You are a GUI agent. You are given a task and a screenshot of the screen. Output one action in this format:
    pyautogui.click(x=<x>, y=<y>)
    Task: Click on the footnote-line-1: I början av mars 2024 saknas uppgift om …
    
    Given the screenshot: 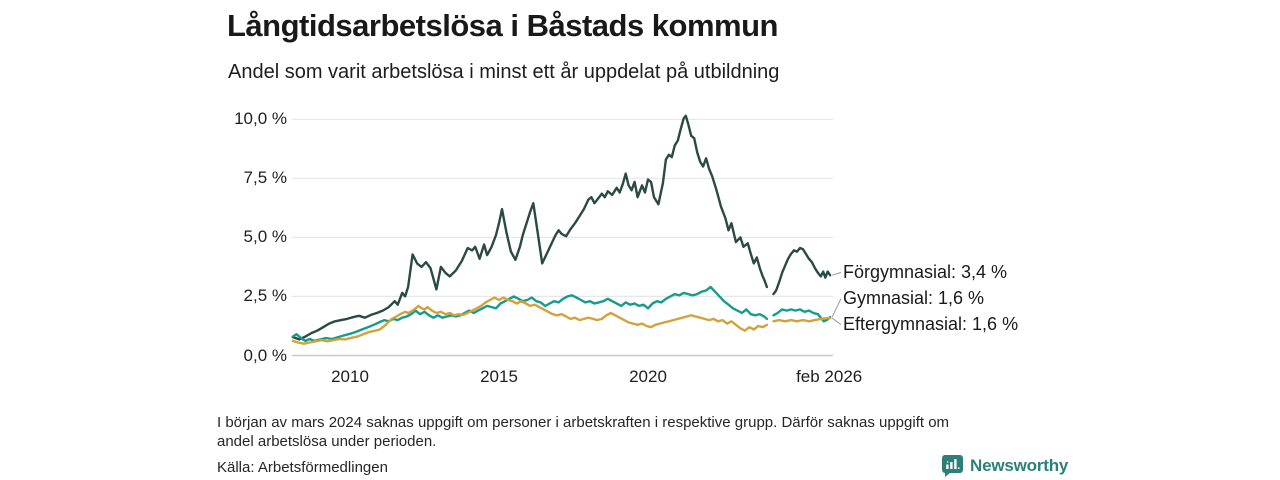 What is the action you would take?
    pyautogui.click(x=583, y=422)
    